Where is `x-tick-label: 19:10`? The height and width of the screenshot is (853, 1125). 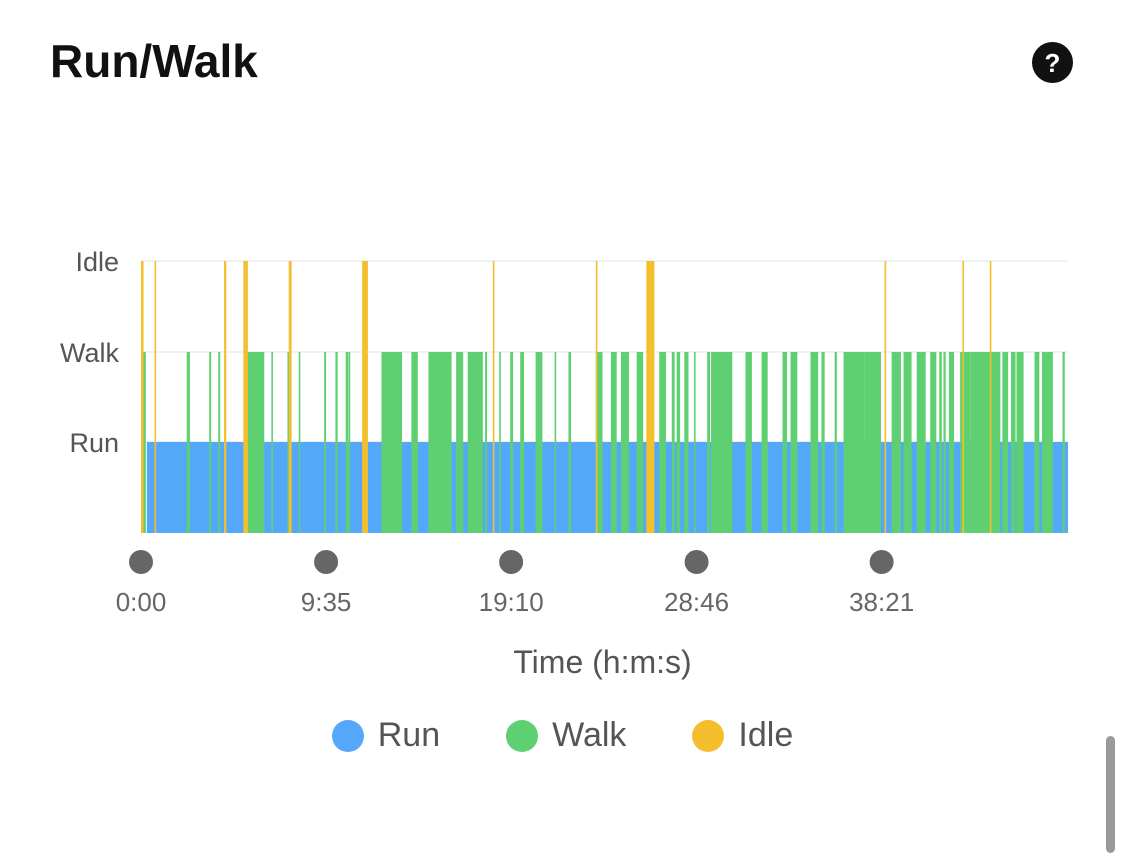
x-tick-label: 19:10 is located at coordinates (511, 602).